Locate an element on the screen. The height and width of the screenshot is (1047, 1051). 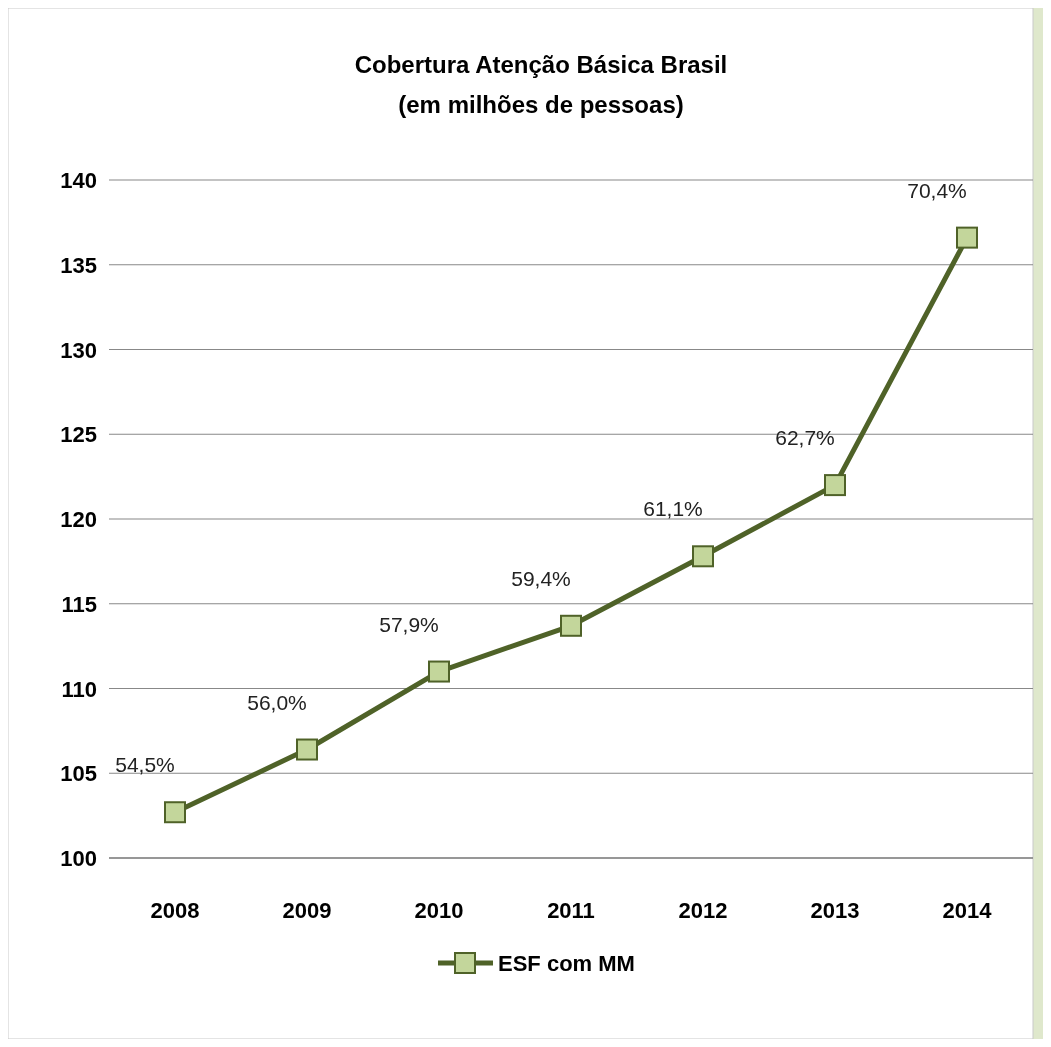
y-tick-label: 115 is located at coordinates (79, 604).